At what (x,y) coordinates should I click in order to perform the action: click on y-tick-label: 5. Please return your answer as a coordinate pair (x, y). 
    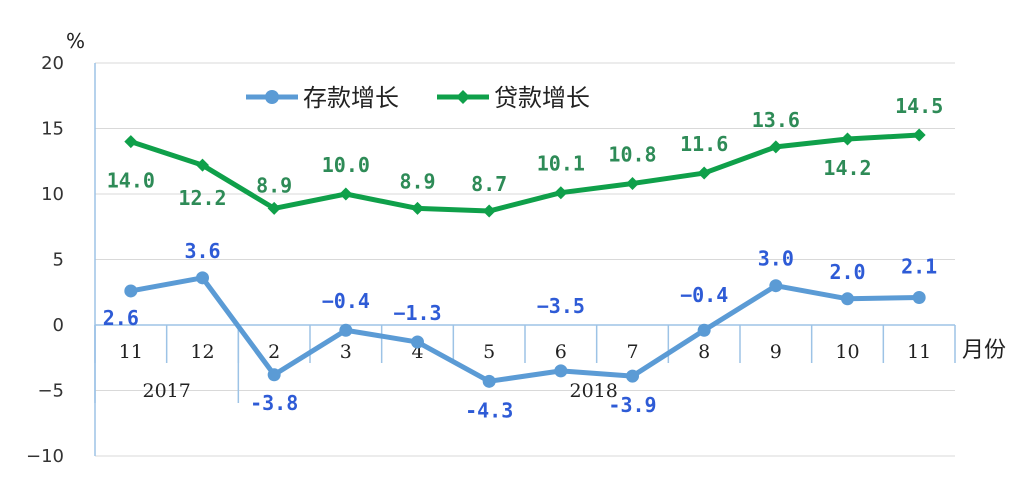
    Looking at the image, I should click on (58, 260).